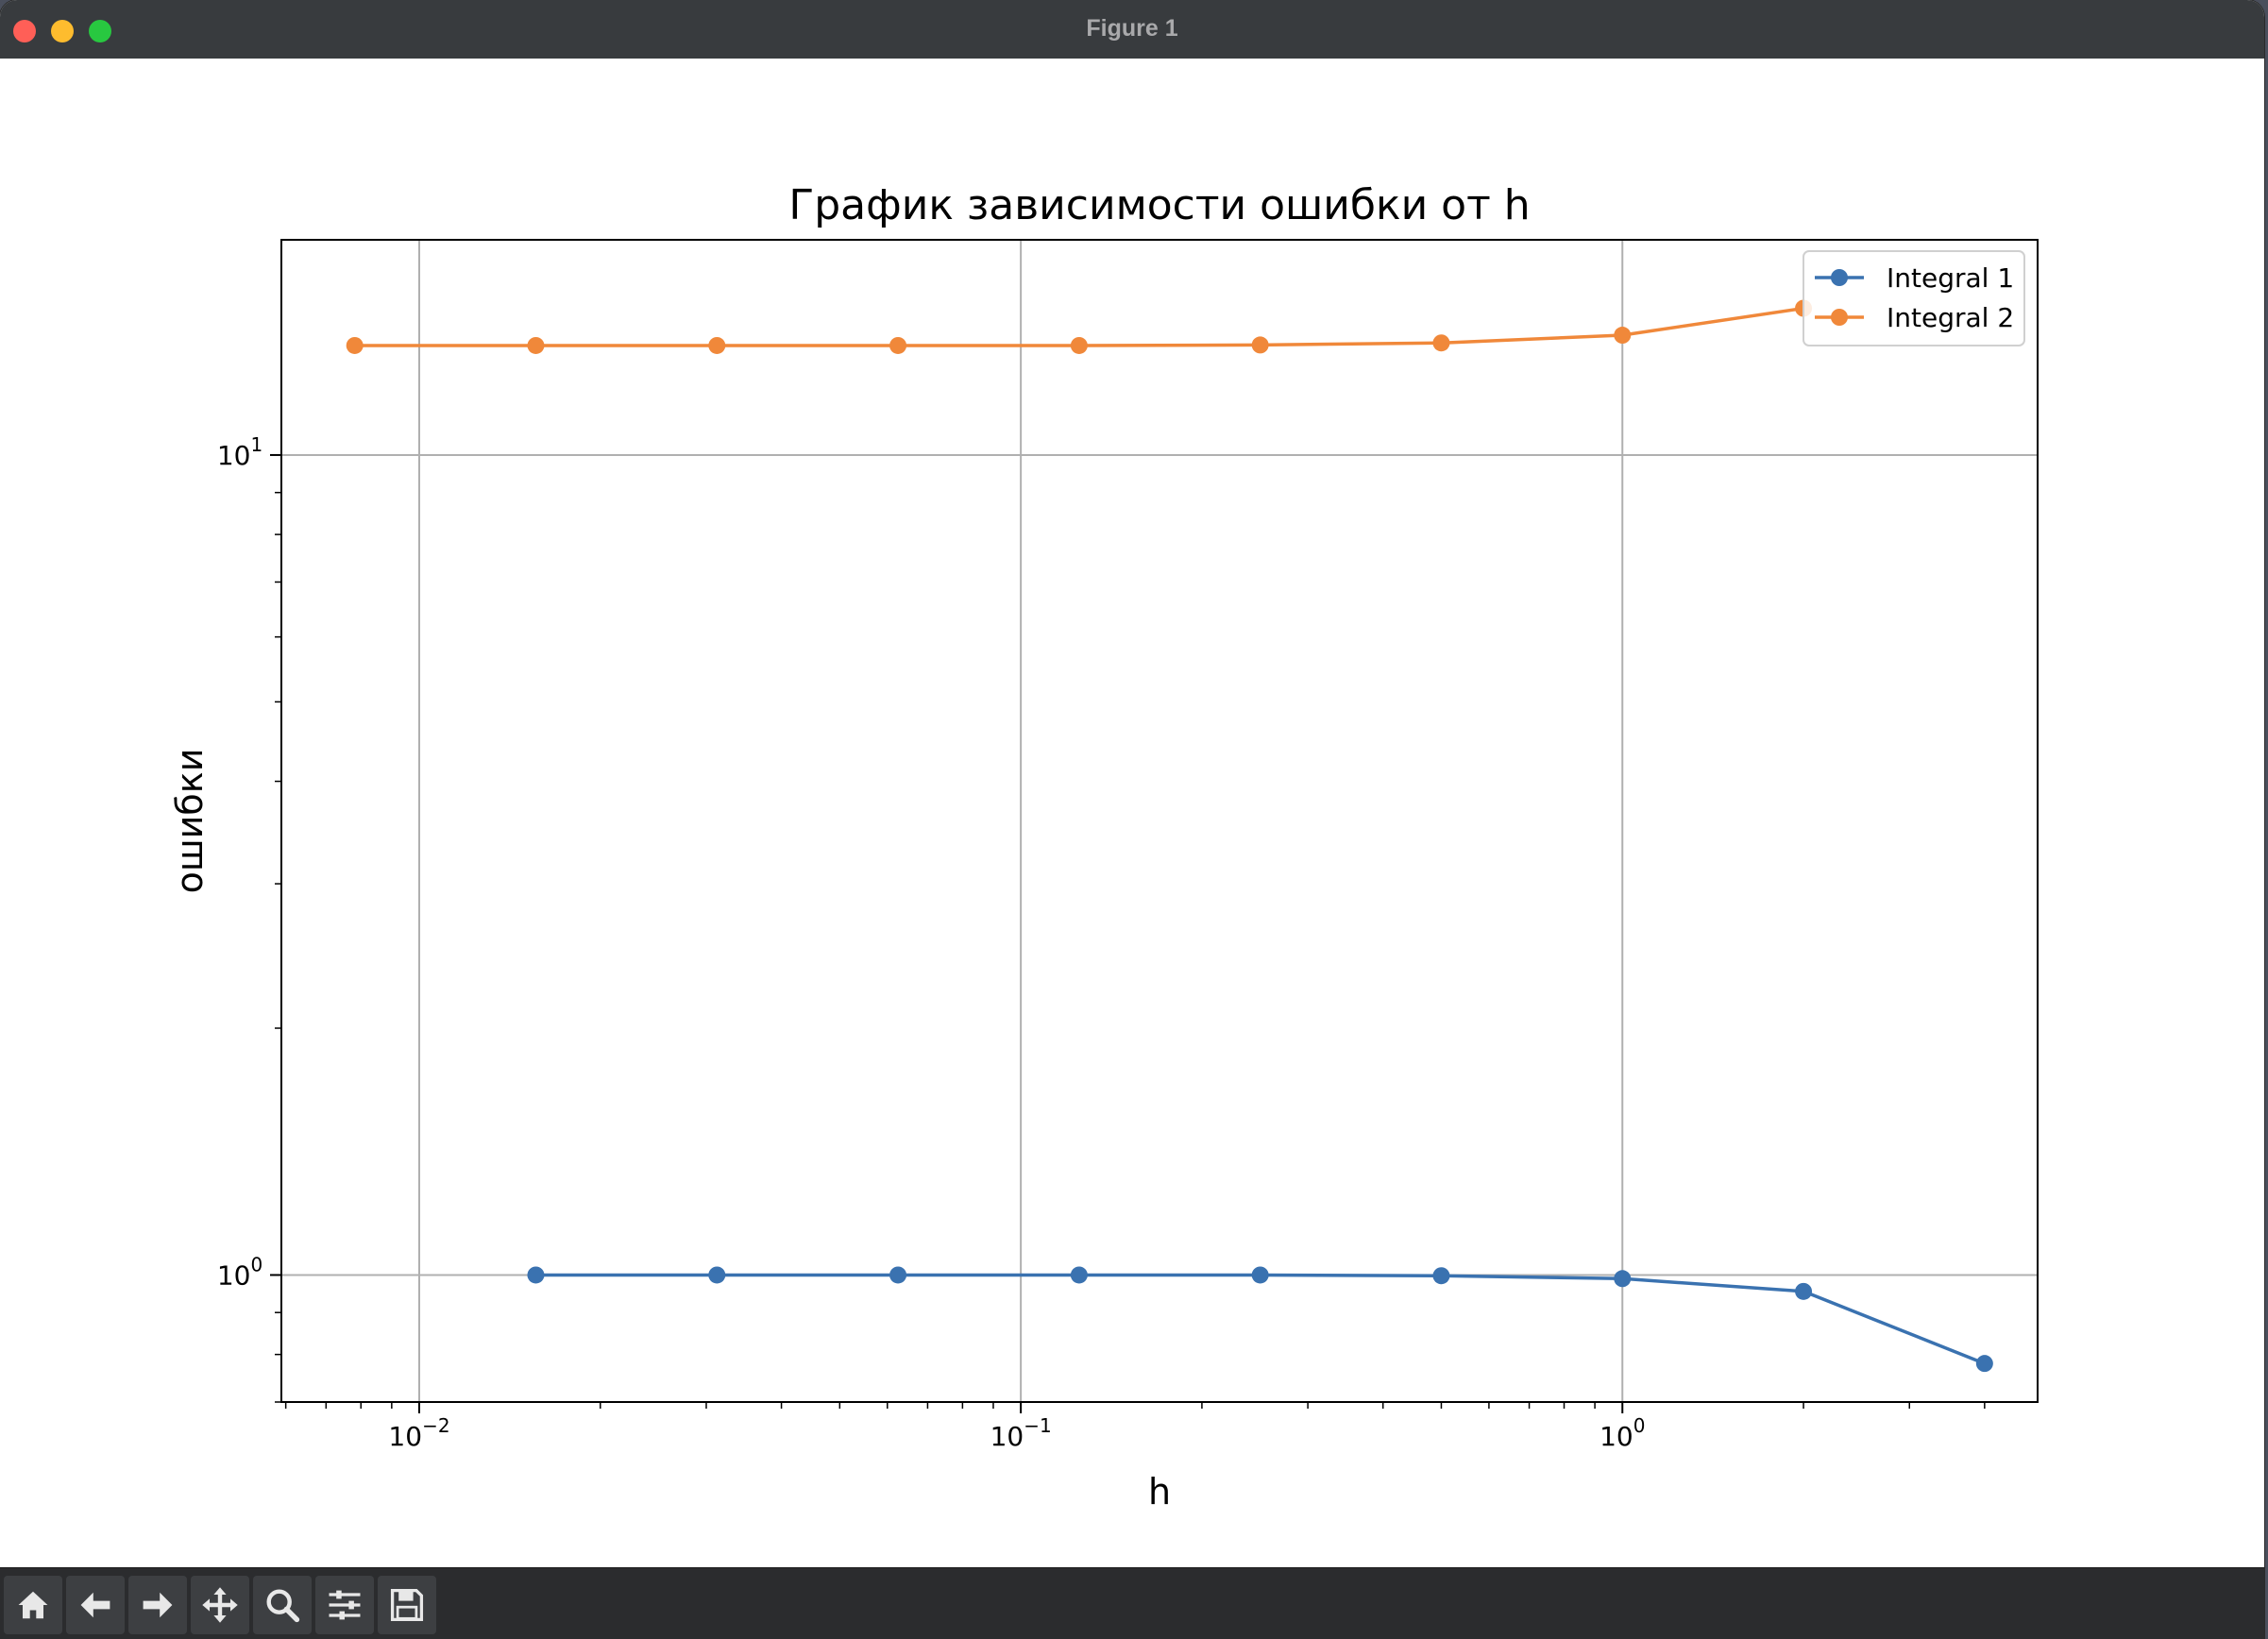 The width and height of the screenshot is (2268, 1639). Describe the element at coordinates (1159, 205) in the screenshot. I see `chart-title: График зависимости ошибки от h` at that location.